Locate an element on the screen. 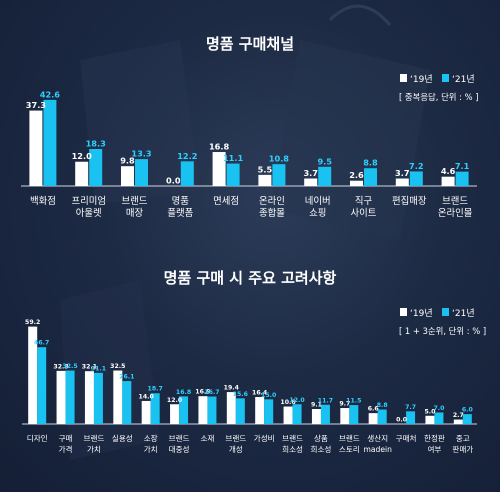 This screenshot has height=492, width=500. chart1-value-21-1: 32.5 is located at coordinates (69, 366).